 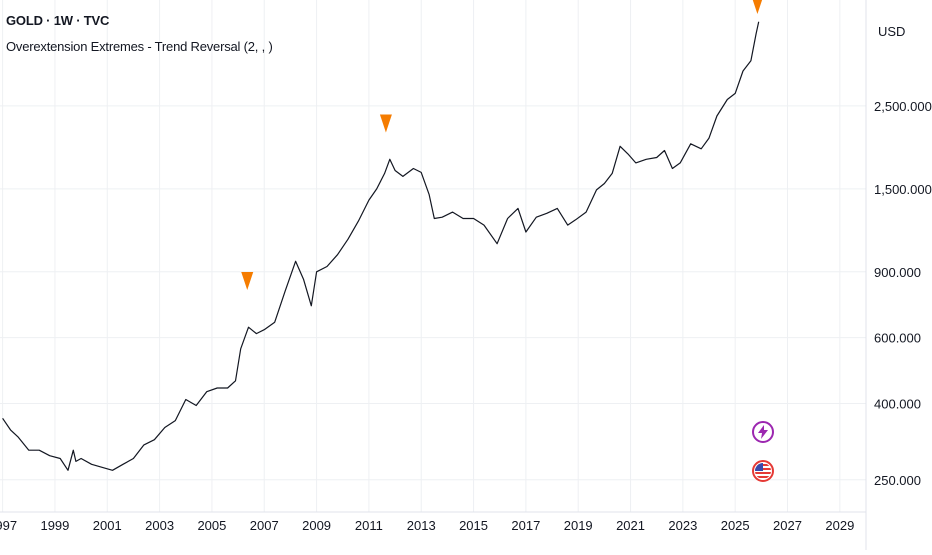 What do you see at coordinates (473, 525) in the screenshot?
I see `time-tick-label: 2015` at bounding box center [473, 525].